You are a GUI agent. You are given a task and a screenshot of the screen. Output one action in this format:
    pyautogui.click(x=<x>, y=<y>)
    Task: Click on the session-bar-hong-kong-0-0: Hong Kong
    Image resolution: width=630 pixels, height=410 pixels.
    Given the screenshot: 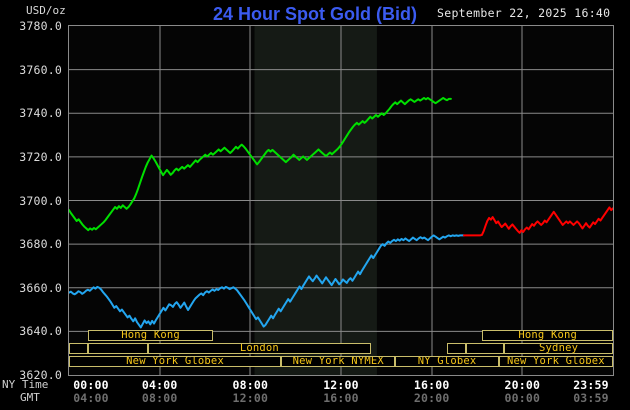 What is the action you would take?
    pyautogui.click(x=151, y=335)
    